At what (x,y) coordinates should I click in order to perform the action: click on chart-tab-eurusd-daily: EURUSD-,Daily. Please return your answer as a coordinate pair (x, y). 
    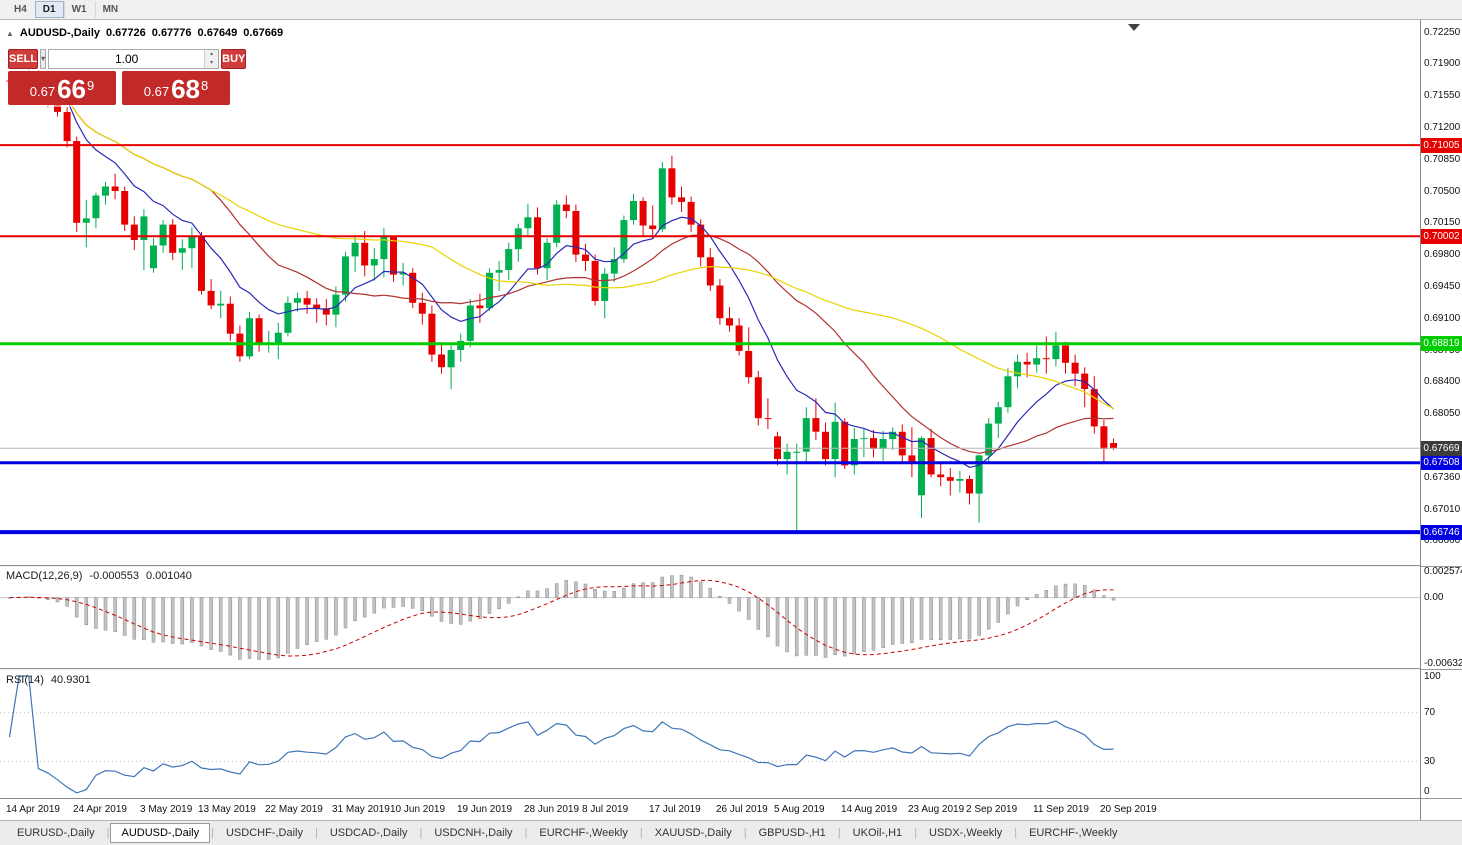
    Looking at the image, I should click on (56, 833).